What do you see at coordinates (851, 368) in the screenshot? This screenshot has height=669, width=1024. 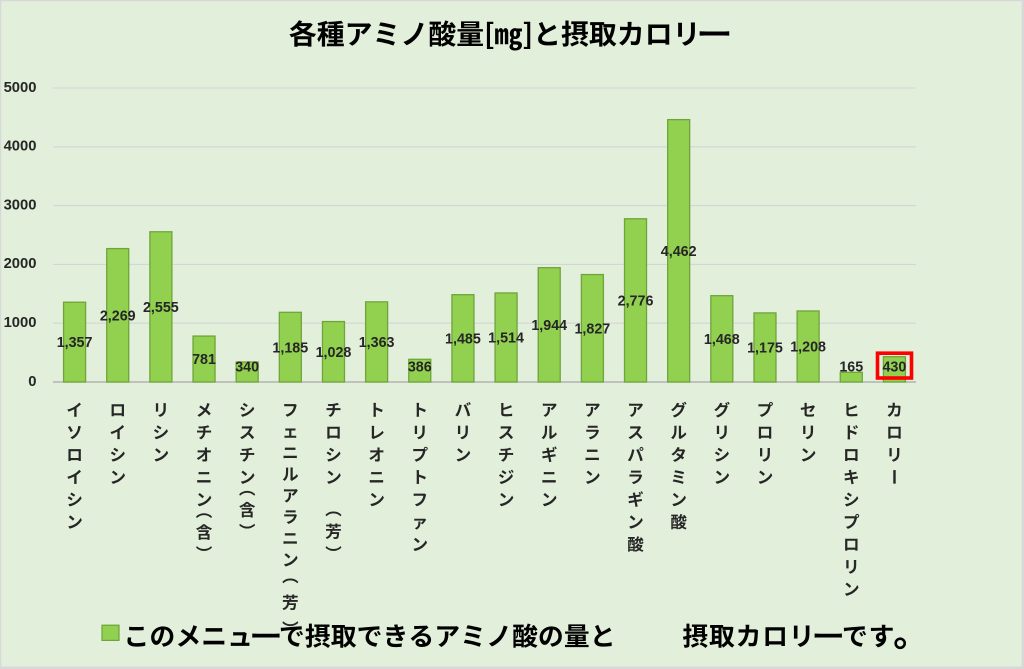 I see `svg-text: 165` at bounding box center [851, 368].